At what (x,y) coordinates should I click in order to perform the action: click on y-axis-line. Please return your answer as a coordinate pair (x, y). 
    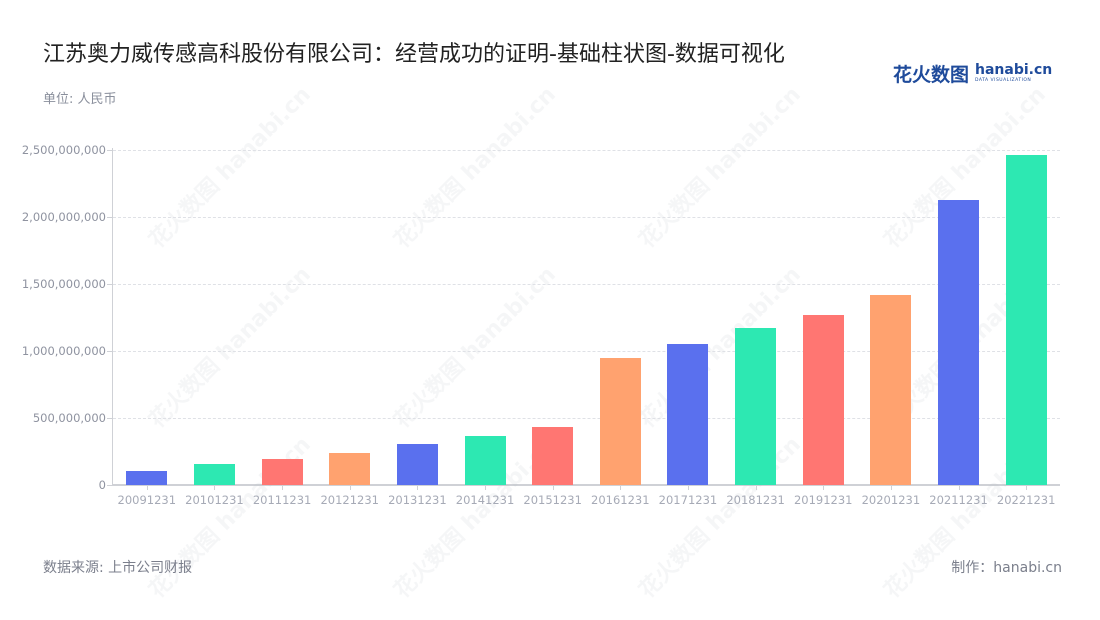
    Looking at the image, I should click on (112, 316).